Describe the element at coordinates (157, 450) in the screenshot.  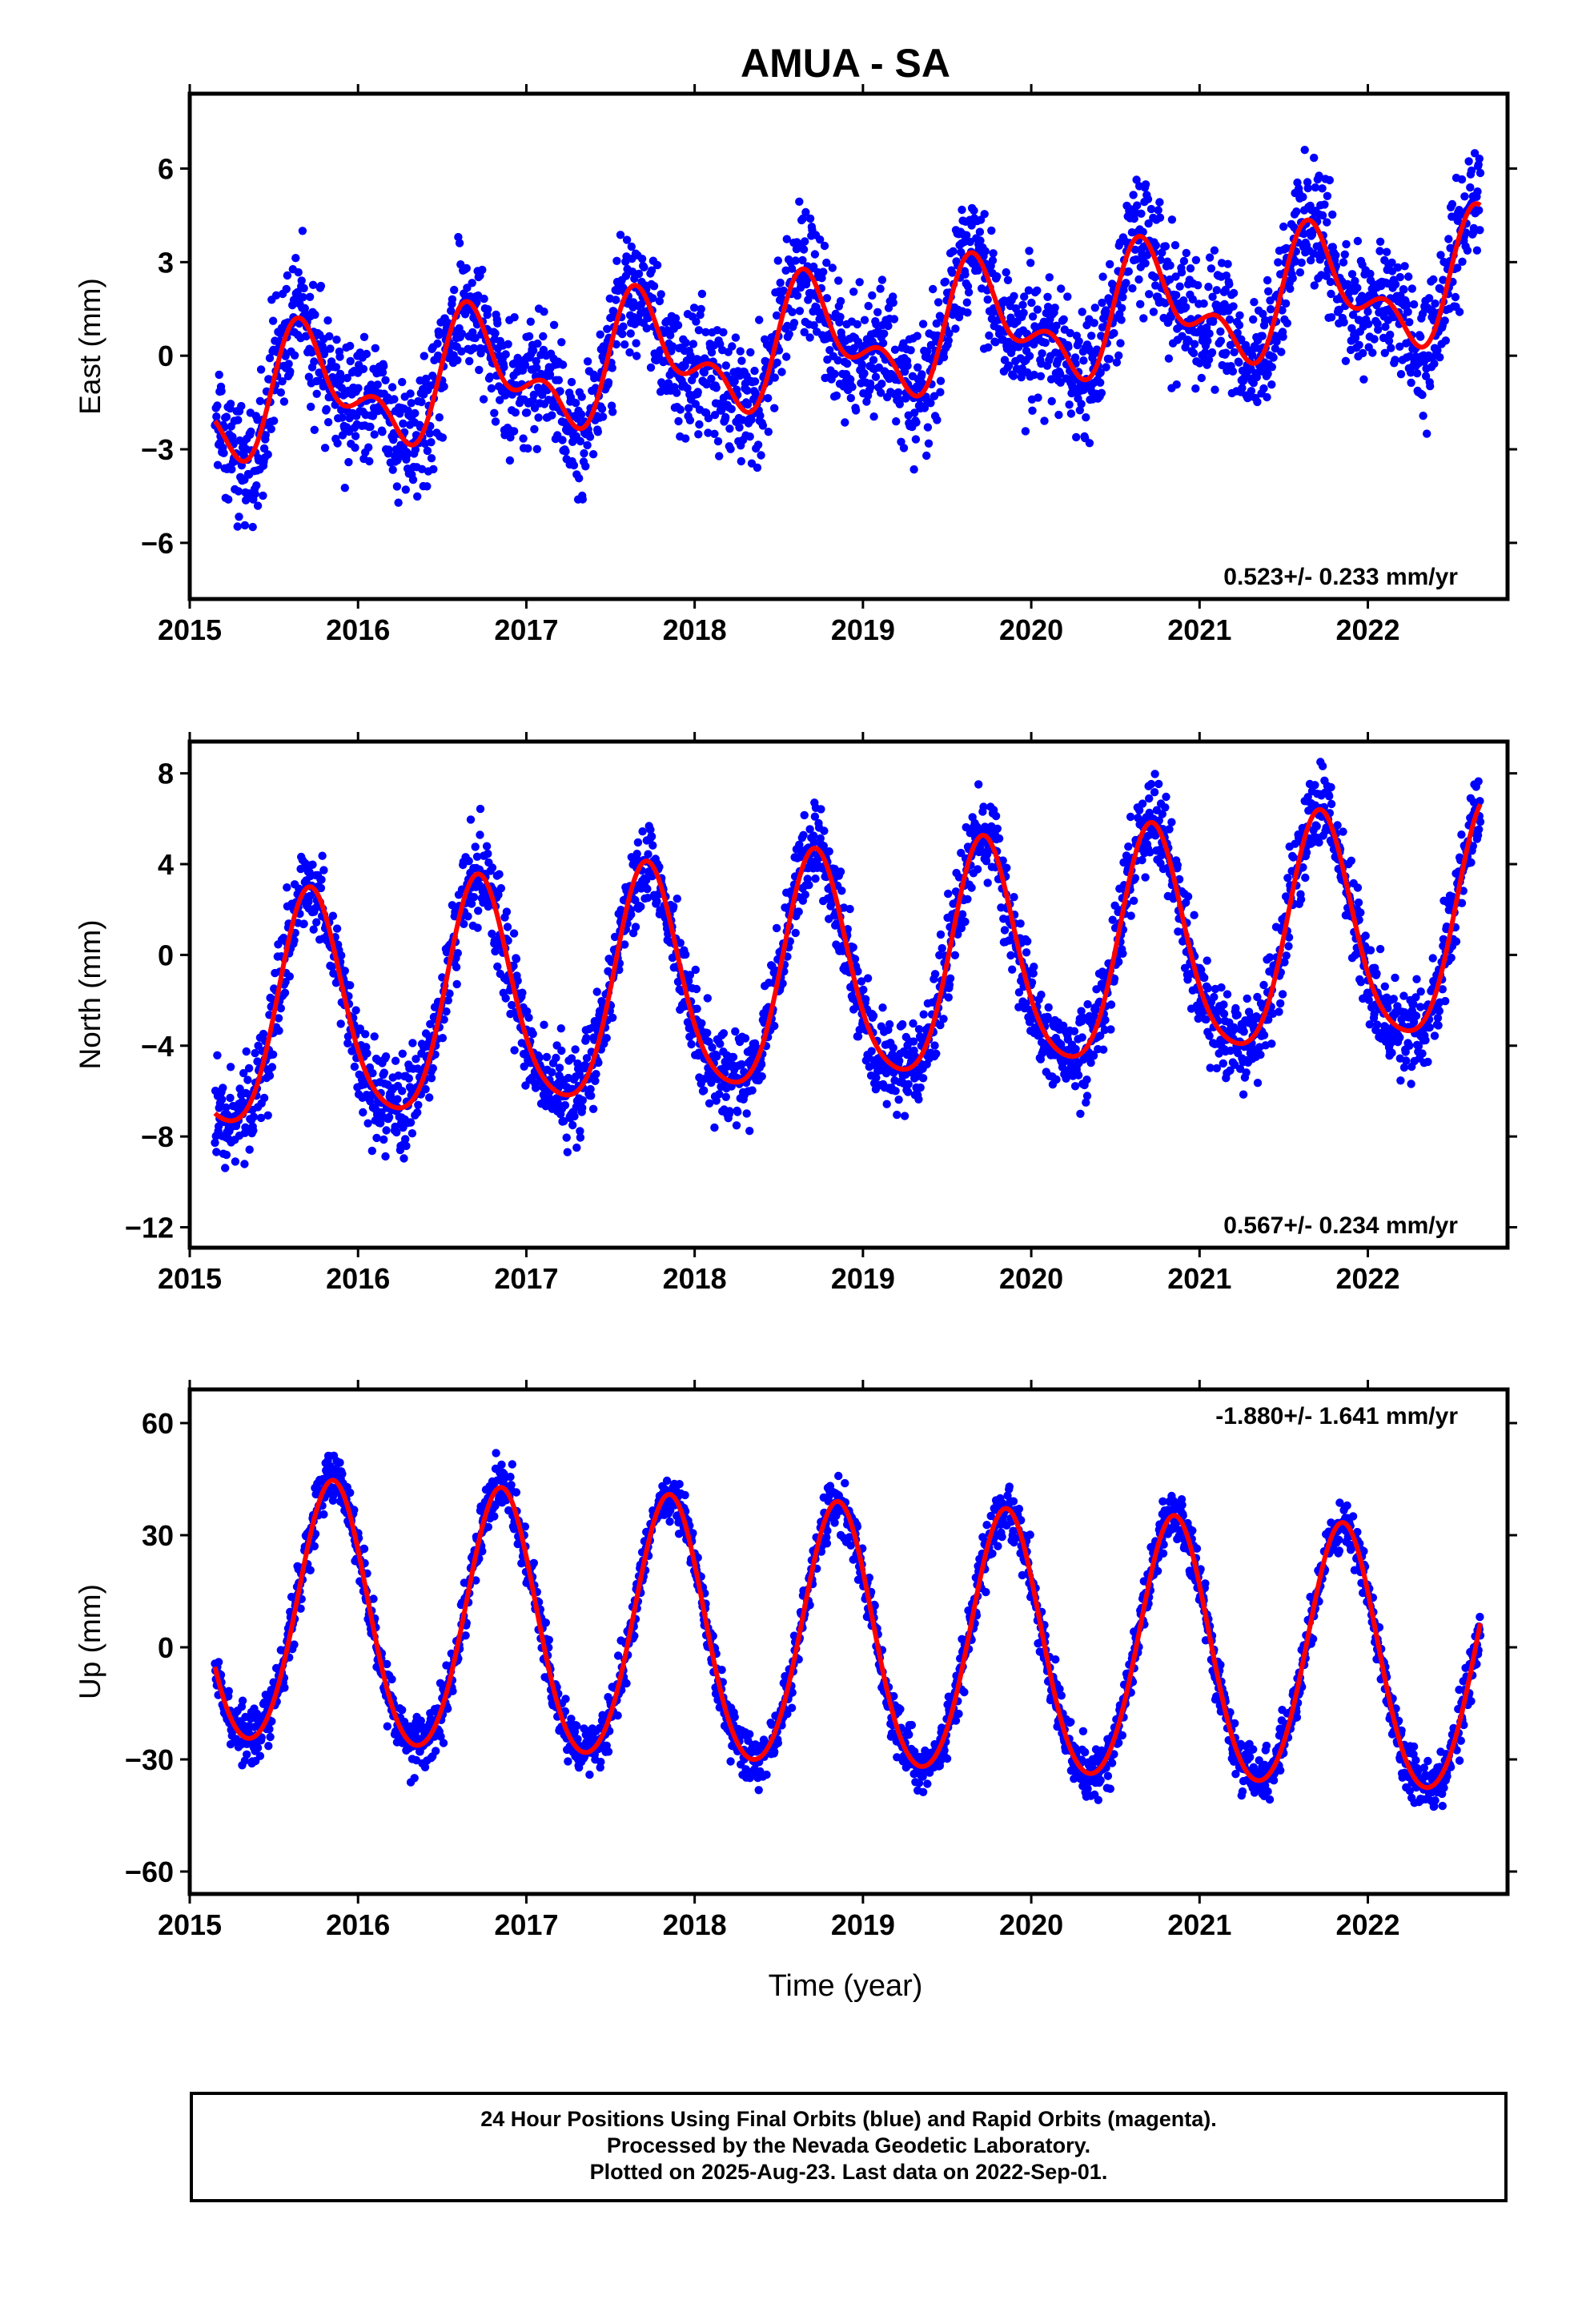
I see `y-tick-label: −3` at that location.